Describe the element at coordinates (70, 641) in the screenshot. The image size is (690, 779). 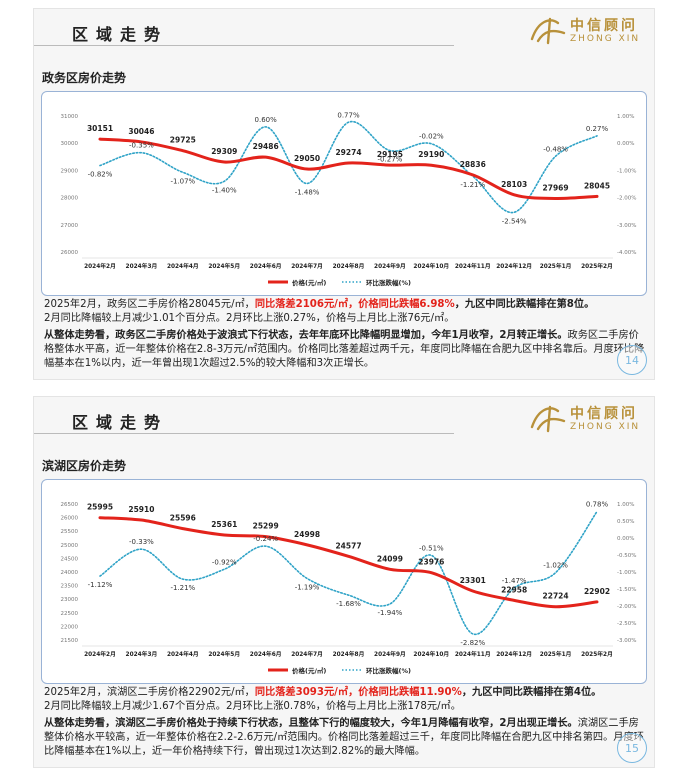
I see `left-axis-tick: 21500` at that location.